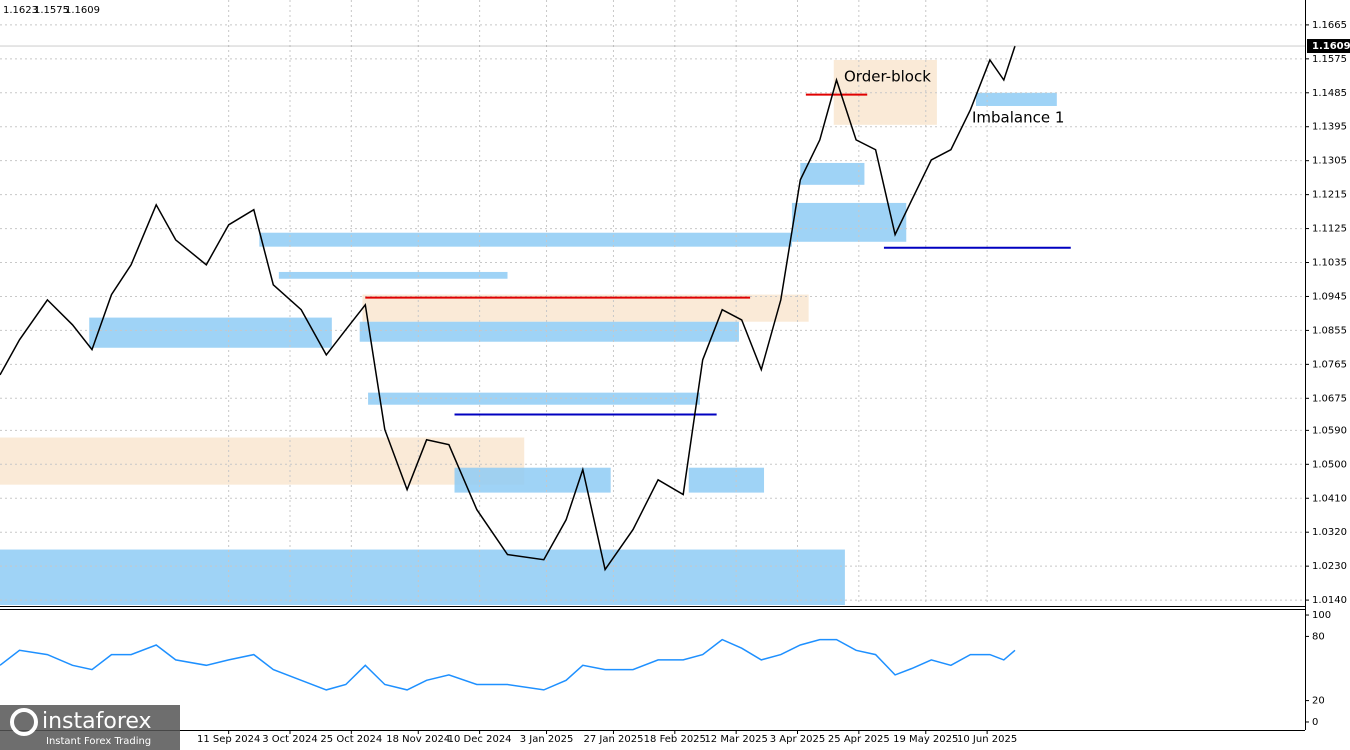  What do you see at coordinates (1329, 229) in the screenshot?
I see `y-tick-label: 1.1125` at bounding box center [1329, 229].